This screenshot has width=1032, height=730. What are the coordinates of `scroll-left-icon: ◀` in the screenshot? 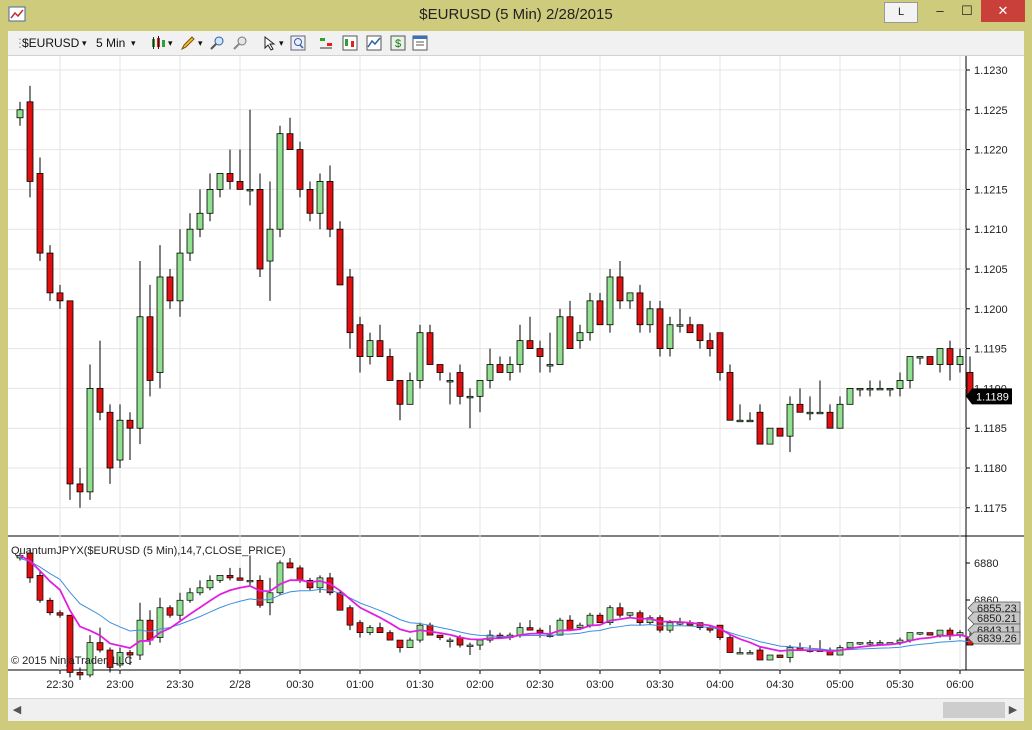 It's located at (17, 710).